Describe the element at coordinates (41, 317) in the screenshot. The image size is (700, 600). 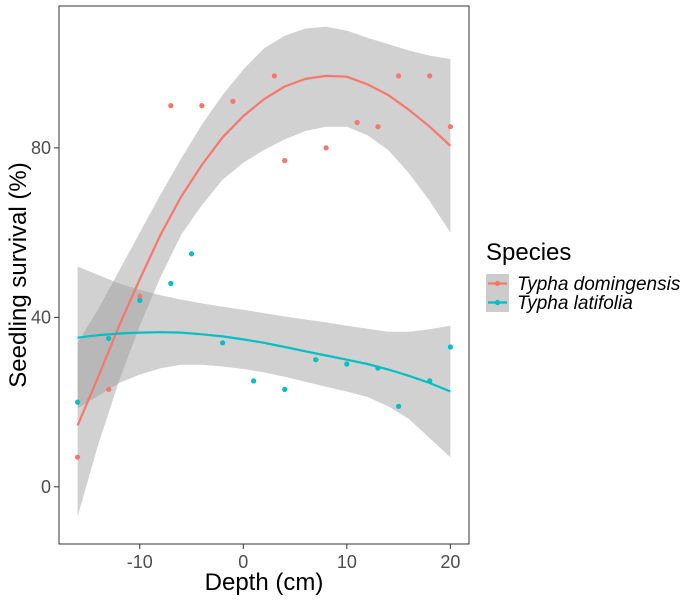
I see `y-tick-label-1: 40` at that location.